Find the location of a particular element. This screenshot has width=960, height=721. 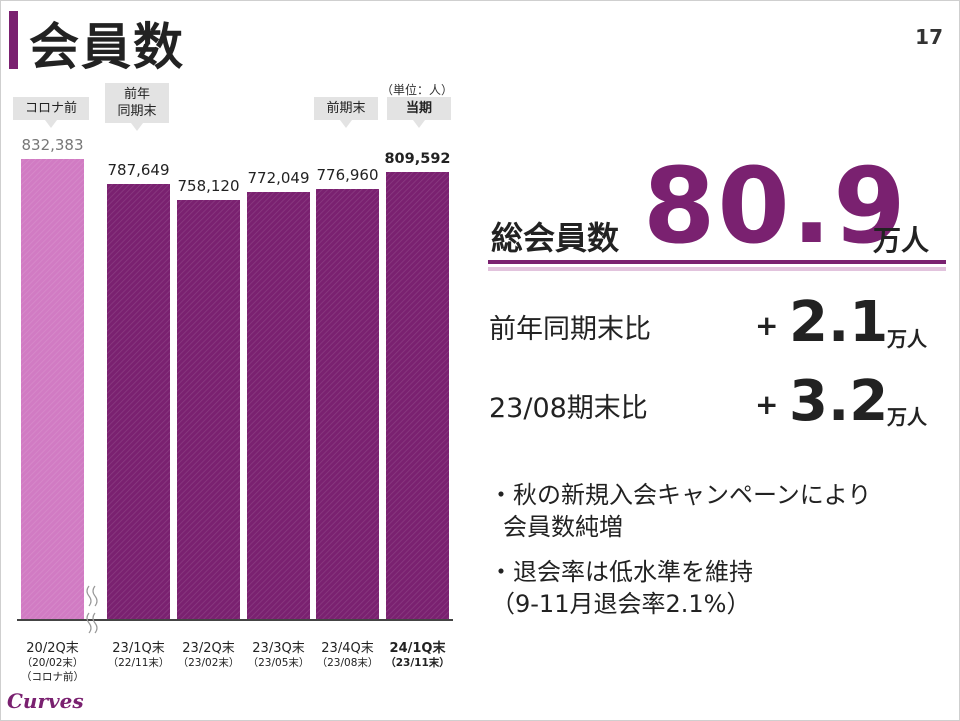

total-members-value: 80.9 is located at coordinates (775, 206).